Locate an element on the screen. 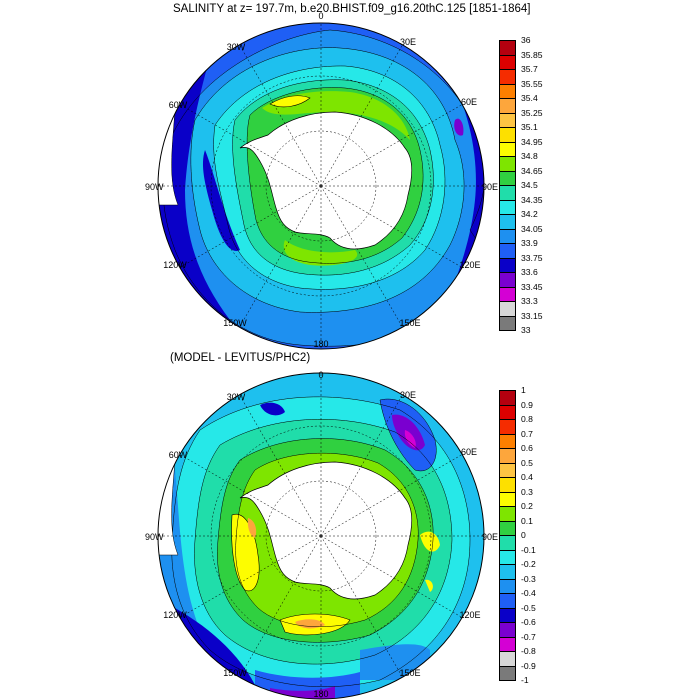  colorbar-label: 34.5 is located at coordinates (529, 185).